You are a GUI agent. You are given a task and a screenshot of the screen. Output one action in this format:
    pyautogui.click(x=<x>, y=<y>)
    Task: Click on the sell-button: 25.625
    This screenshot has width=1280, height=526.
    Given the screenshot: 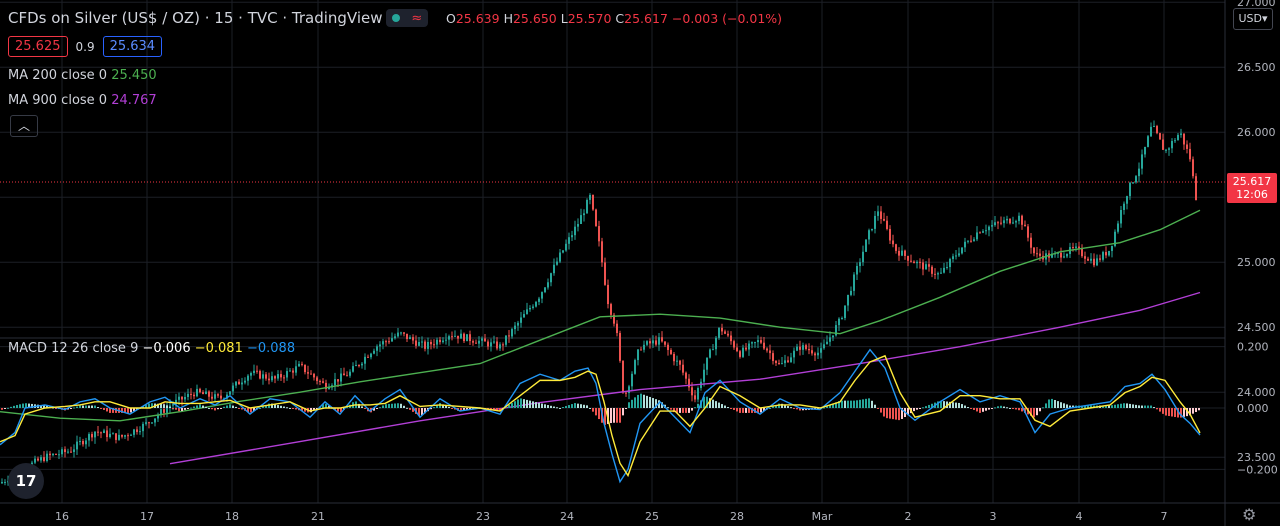 What is the action you would take?
    pyautogui.click(x=38, y=46)
    